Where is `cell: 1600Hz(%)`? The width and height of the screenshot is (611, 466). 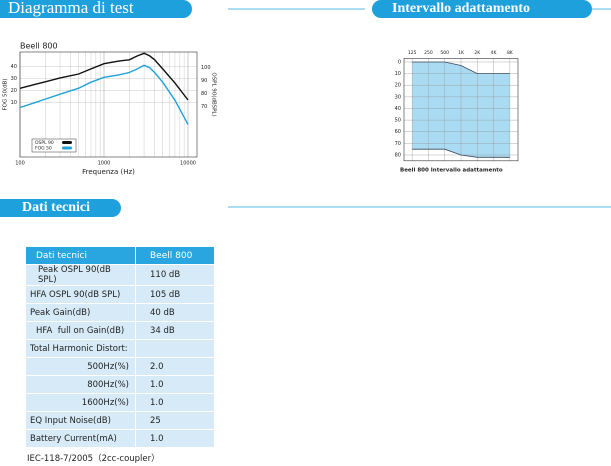
cell: 1600Hz(%) is located at coordinates (80, 402).